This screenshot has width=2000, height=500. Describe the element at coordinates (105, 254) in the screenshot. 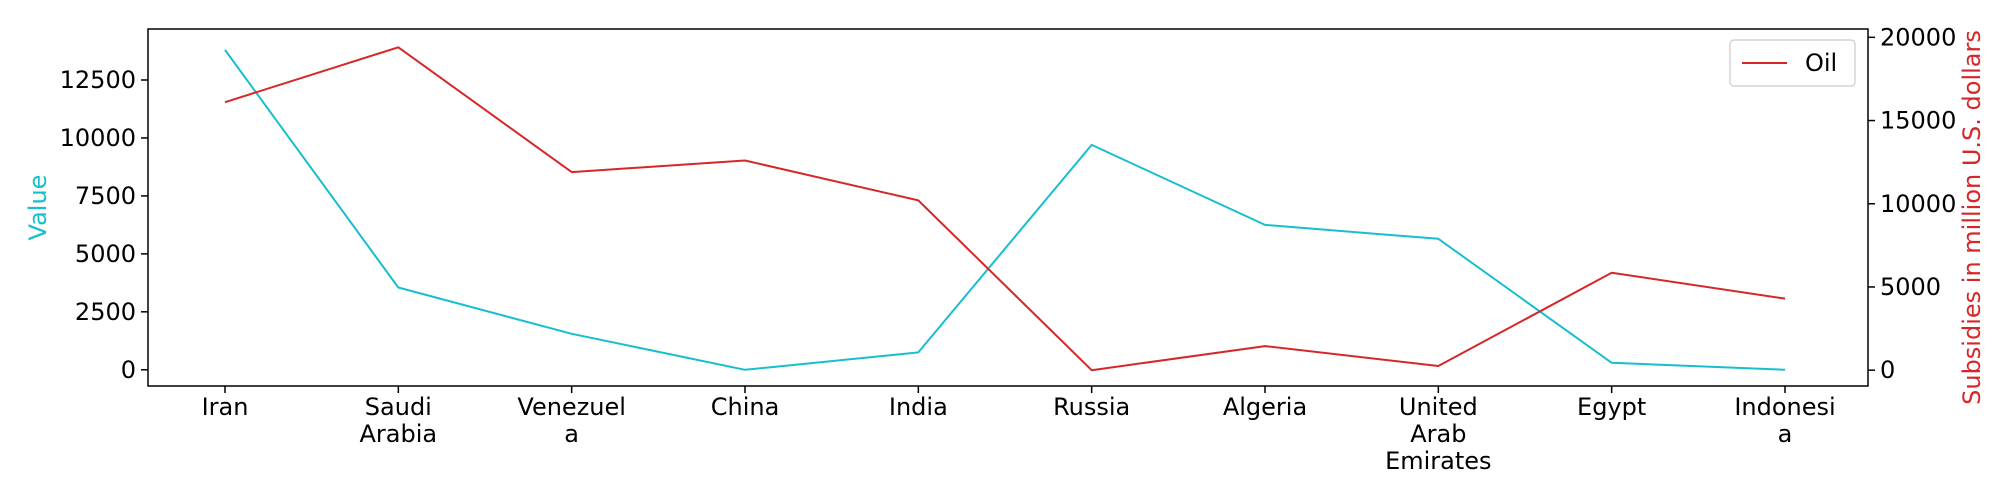

I see `left-y-tick-label: 5000` at that location.